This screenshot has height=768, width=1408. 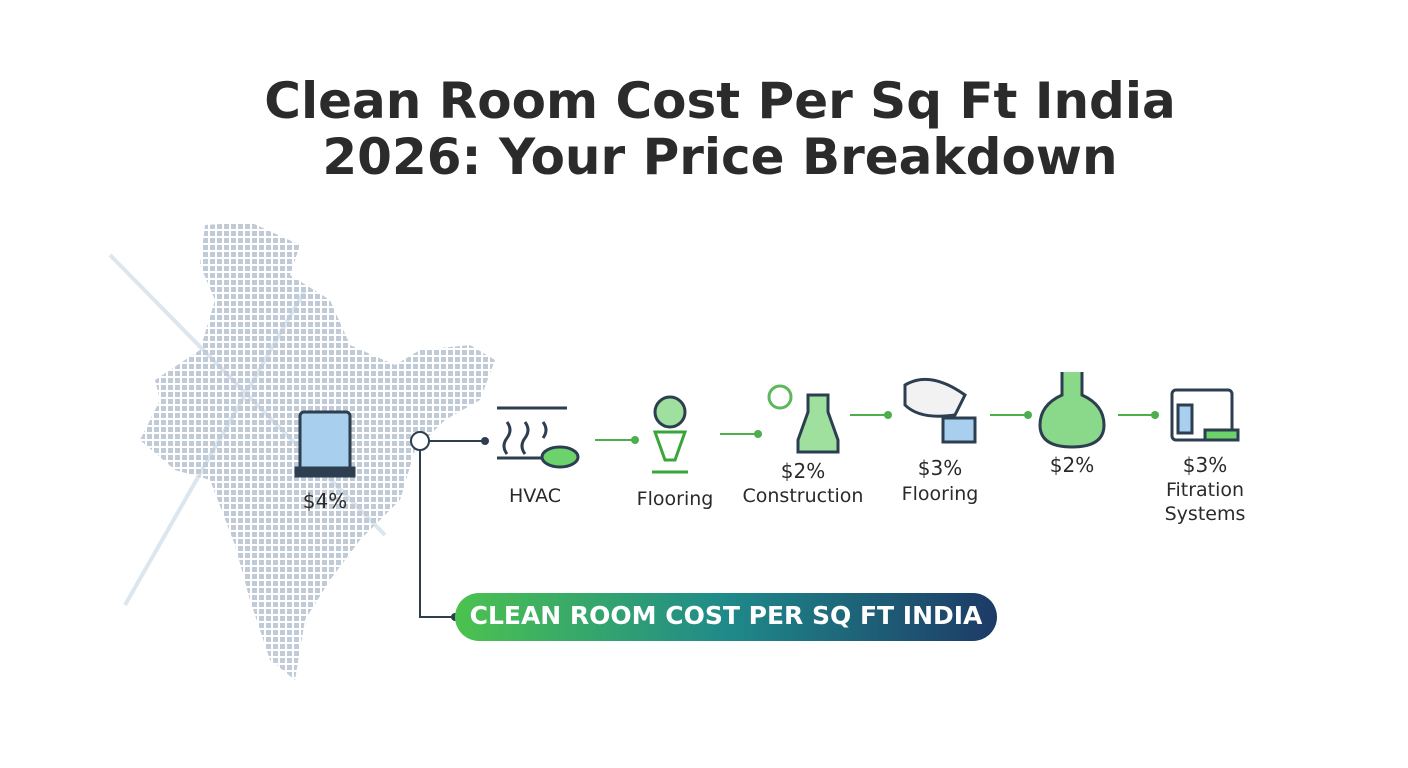 I want to click on node-label: Fitration, so click(x=1205, y=490).